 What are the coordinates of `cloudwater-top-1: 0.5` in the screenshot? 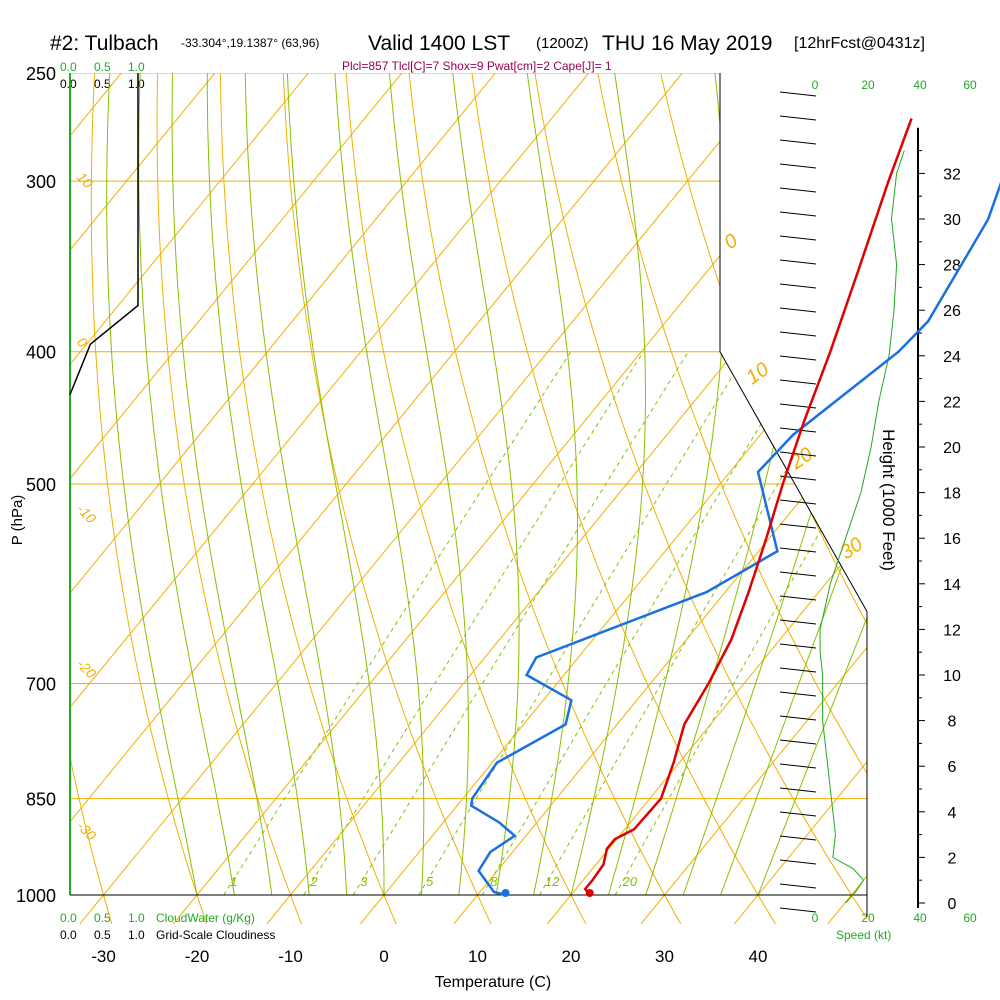 It's located at (102, 67).